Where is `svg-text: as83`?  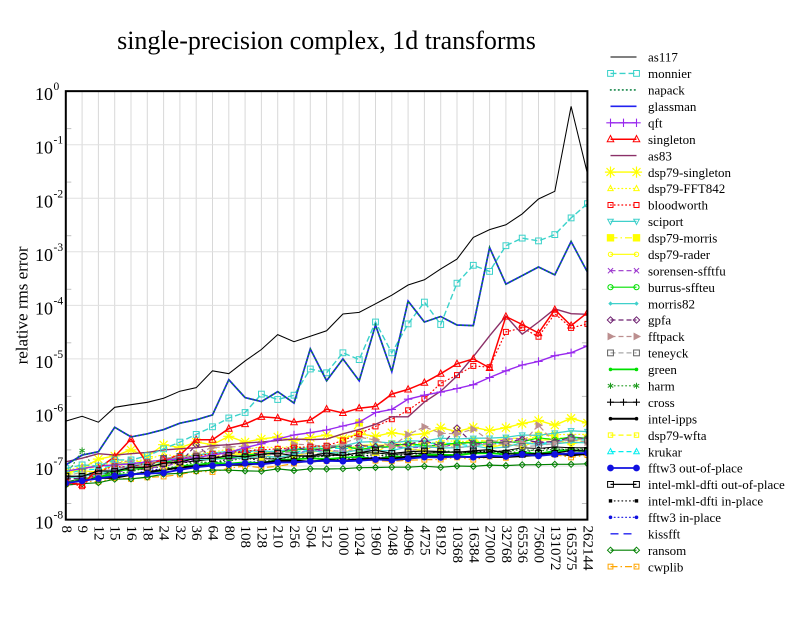 svg-text: as83 is located at coordinates (660, 155).